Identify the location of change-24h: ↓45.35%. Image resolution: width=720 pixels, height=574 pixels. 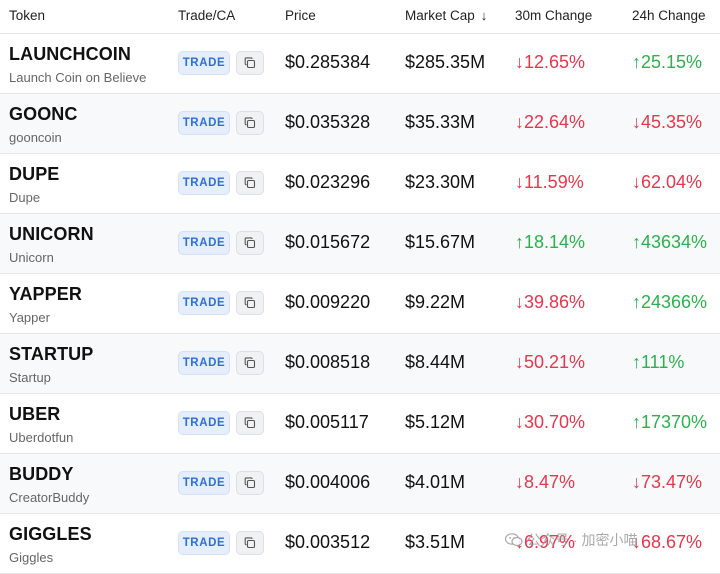
(667, 122).